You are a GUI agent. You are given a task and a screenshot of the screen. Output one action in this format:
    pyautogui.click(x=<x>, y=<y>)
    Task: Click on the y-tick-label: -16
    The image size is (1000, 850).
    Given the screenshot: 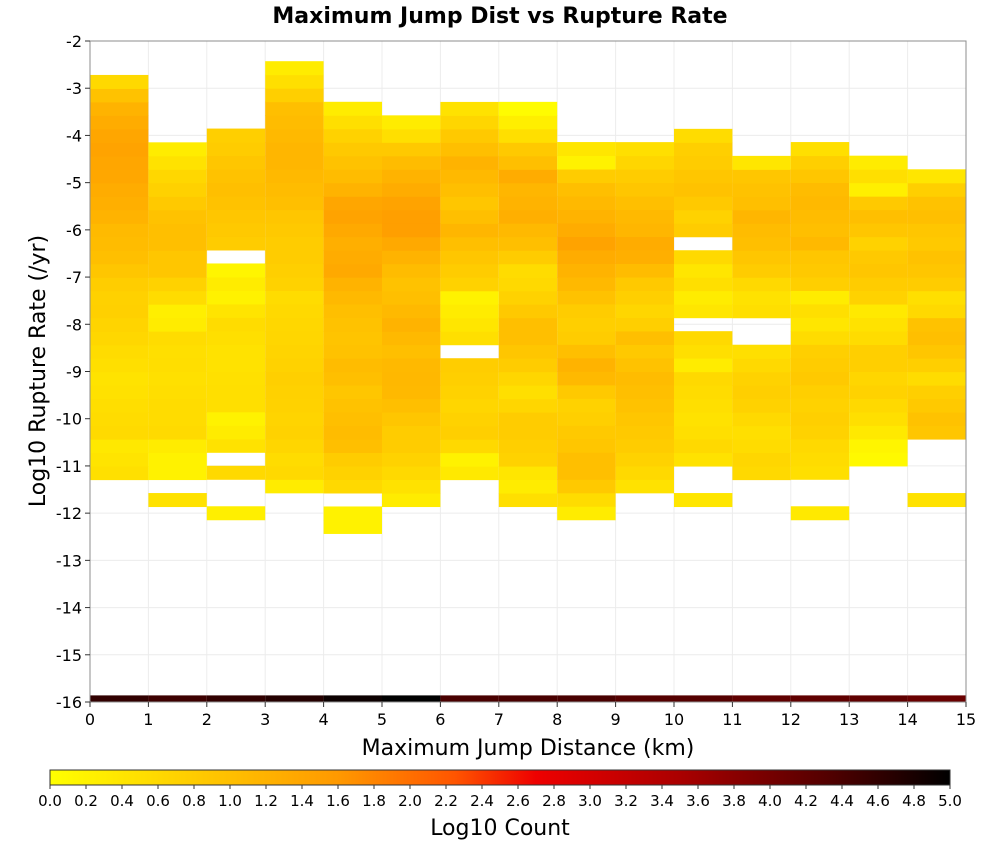 What is the action you would take?
    pyautogui.click(x=69, y=702)
    